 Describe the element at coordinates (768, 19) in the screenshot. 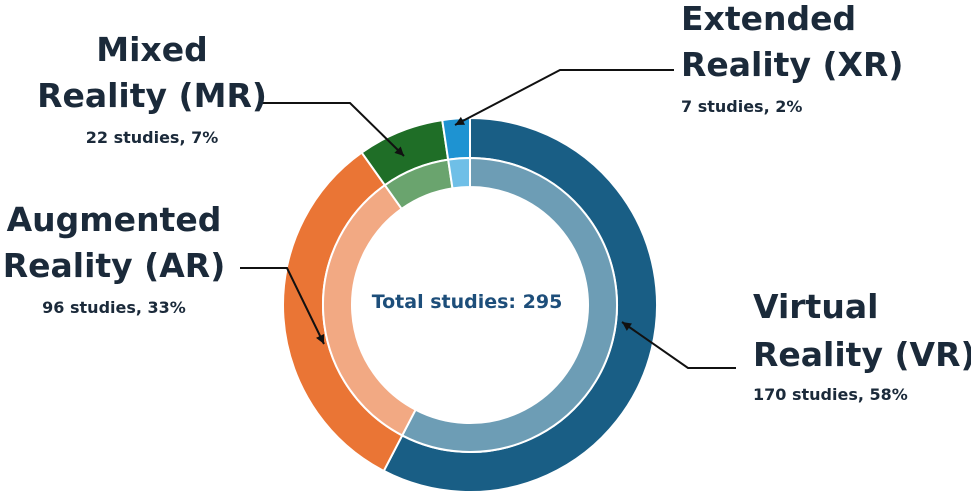

I see `label-title-xr-1: Extended` at that location.